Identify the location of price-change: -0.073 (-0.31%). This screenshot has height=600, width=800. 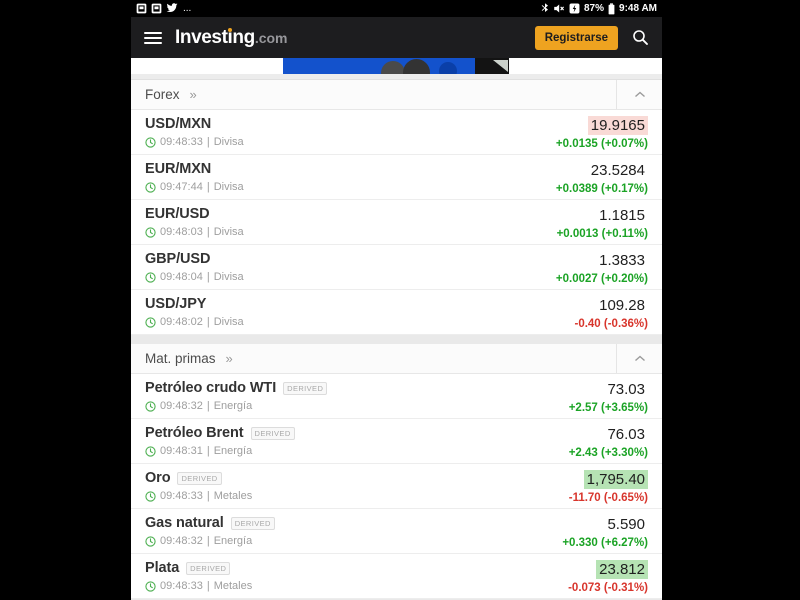
(608, 588).